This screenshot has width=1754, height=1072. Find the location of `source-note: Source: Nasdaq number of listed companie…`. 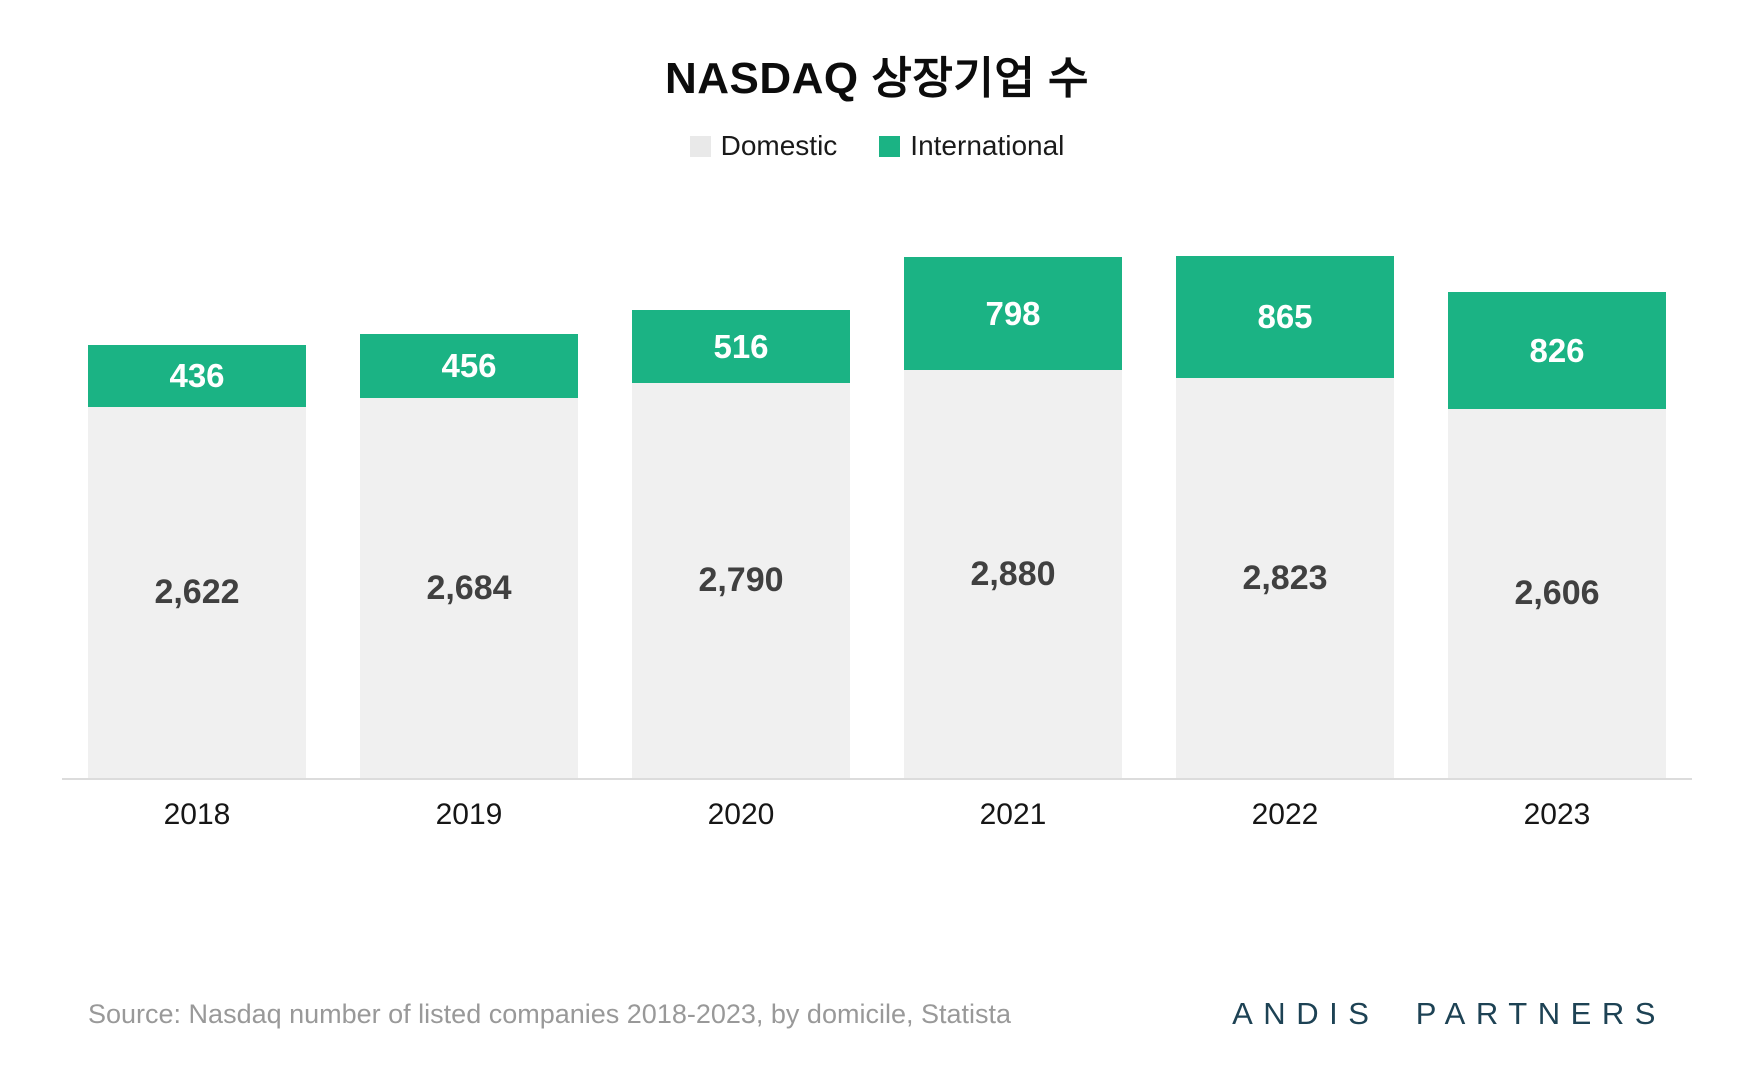

source-note: Source: Nasdaq number of listed companie… is located at coordinates (550, 1013).